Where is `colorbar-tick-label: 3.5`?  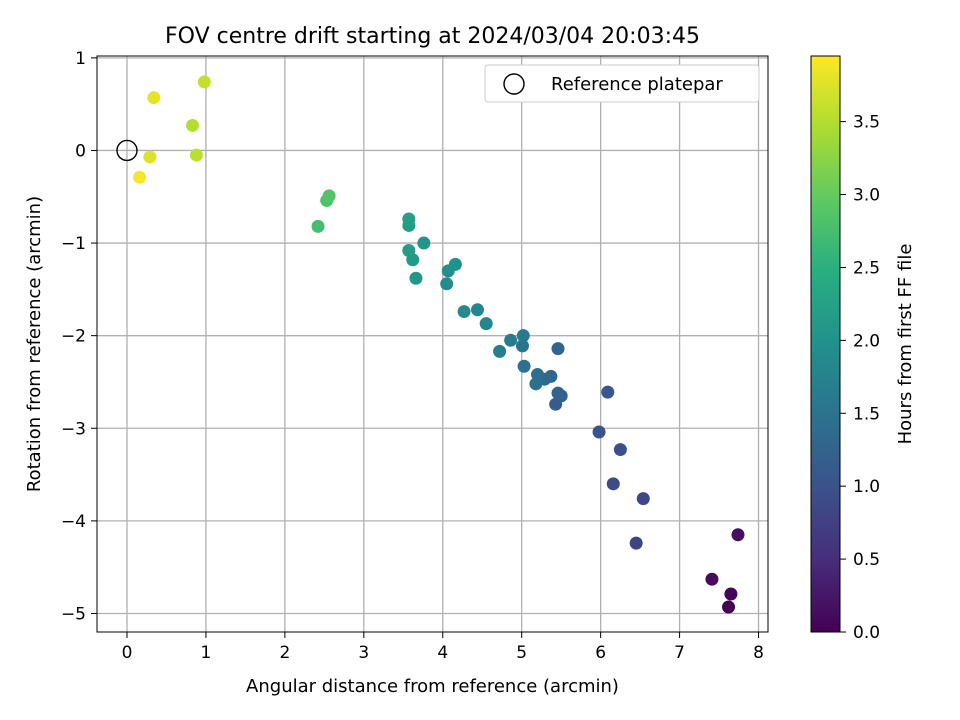
colorbar-tick-label: 3.5 is located at coordinates (866, 123).